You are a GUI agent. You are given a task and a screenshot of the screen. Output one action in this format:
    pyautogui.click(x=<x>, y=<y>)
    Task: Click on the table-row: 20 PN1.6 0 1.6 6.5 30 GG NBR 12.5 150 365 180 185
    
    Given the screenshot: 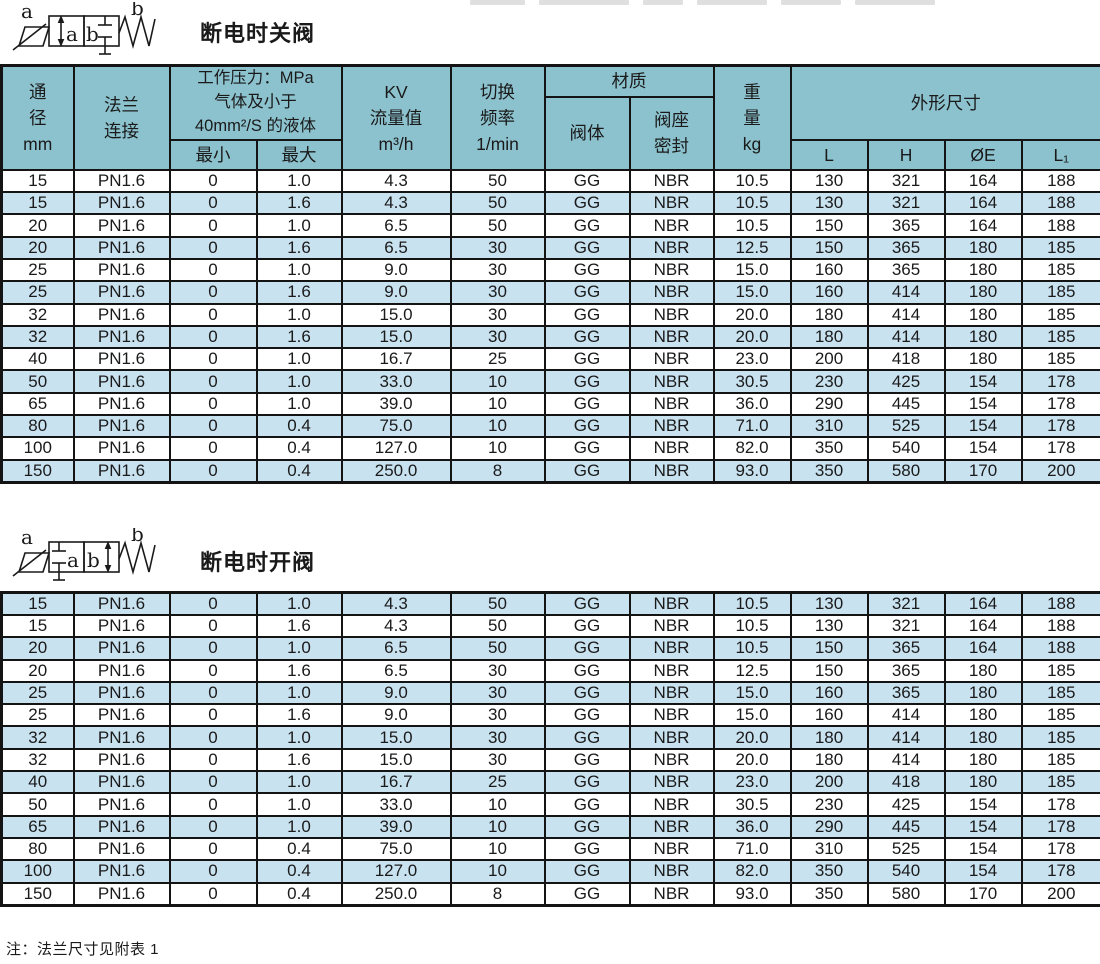 What is the action you would take?
    pyautogui.click(x=550, y=670)
    